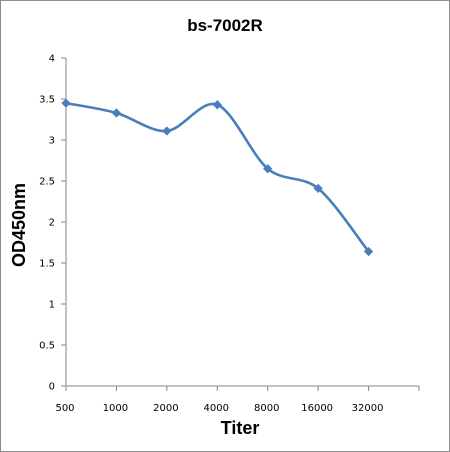  What do you see at coordinates (165, 408) in the screenshot?
I see `x-tick-label: 2000` at bounding box center [165, 408].